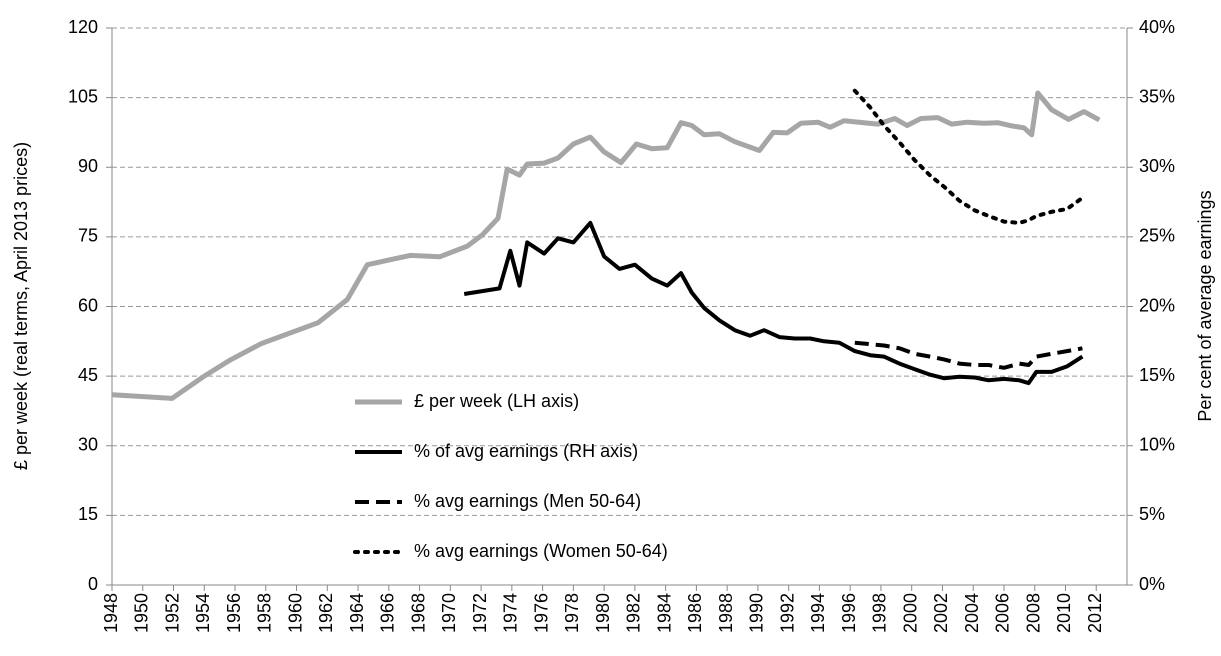 This screenshot has height=656, width=1221. I want to click on y2-tick-label: 35%, so click(1157, 96).